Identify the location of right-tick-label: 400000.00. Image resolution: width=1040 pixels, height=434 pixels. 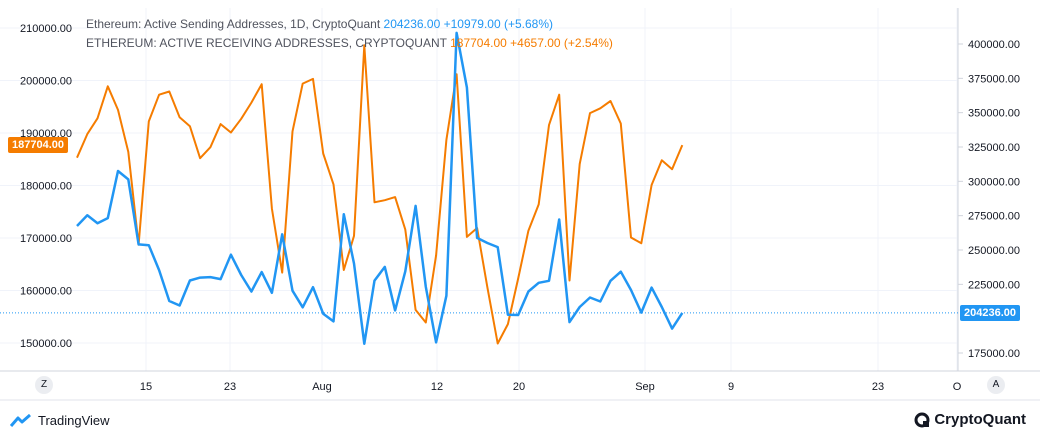
(994, 45).